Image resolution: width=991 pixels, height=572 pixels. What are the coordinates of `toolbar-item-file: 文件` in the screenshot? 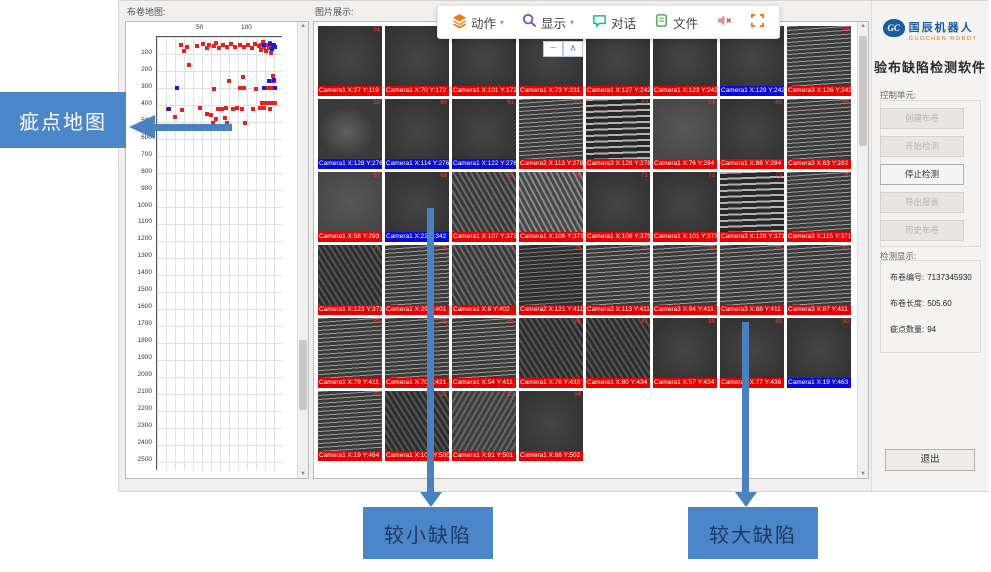 It's located at (676, 22).